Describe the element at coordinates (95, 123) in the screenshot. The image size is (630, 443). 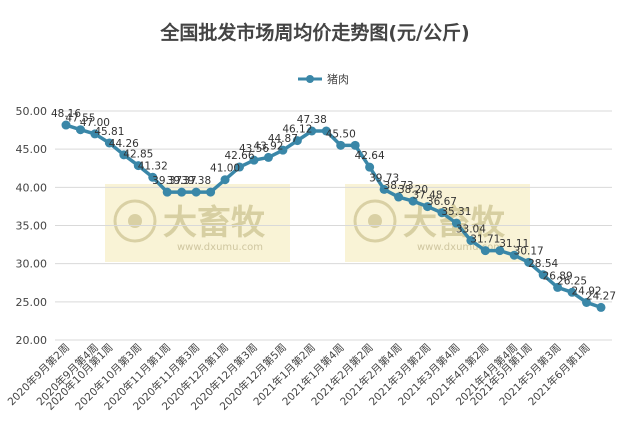
I see `data-label: 47.00` at that location.